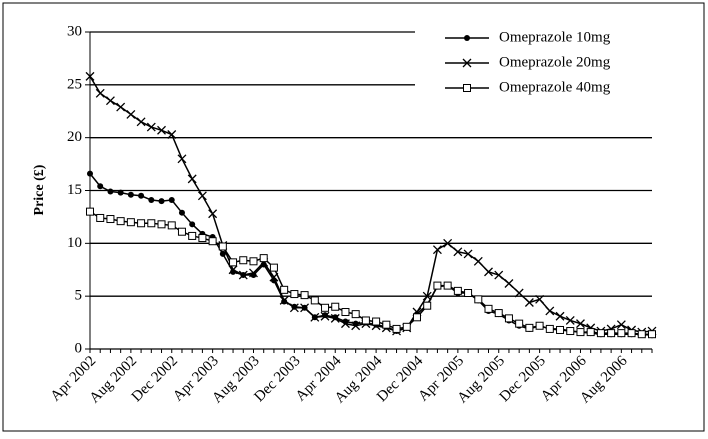 This screenshot has width=708, height=439. I want to click on y-tick-label: 0, so click(79, 348).